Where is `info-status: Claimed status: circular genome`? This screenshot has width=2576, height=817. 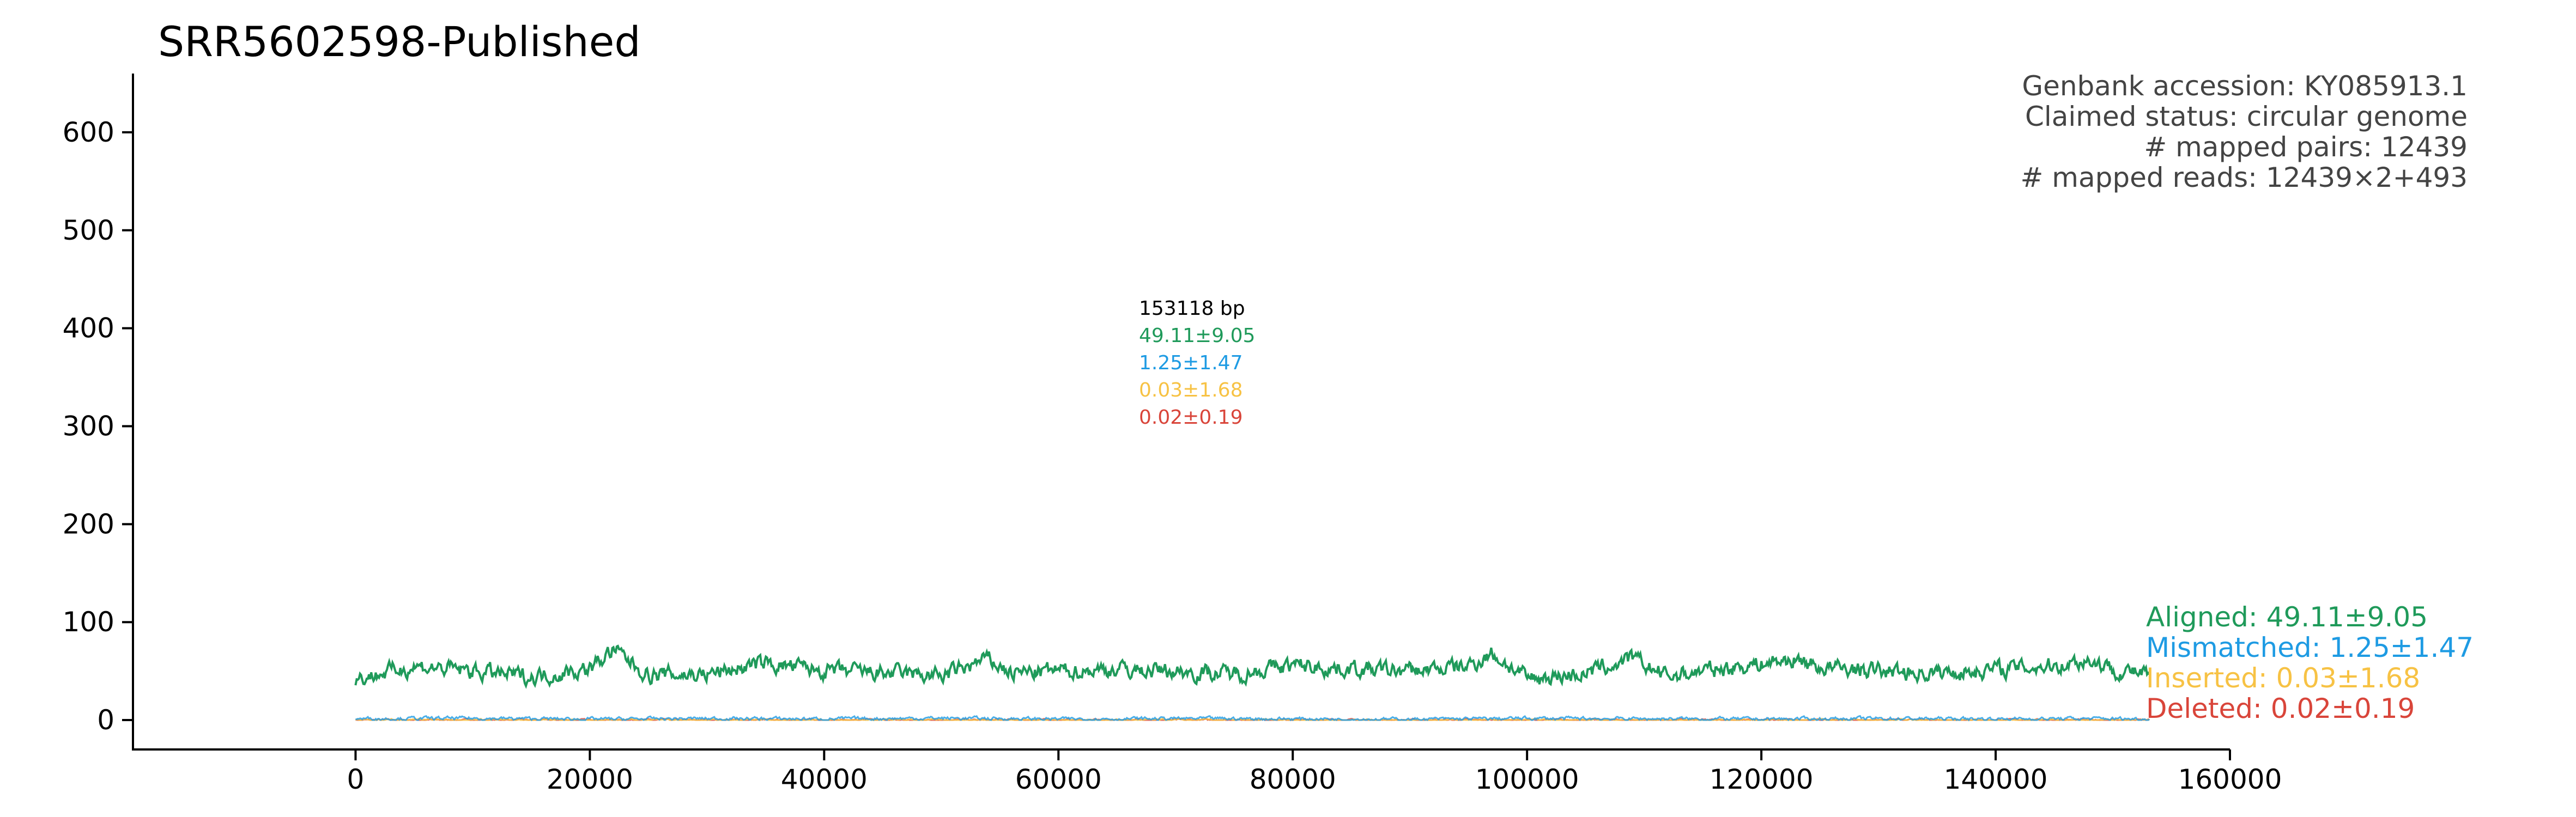 info-status: Claimed status: circular genome is located at coordinates (2247, 116).